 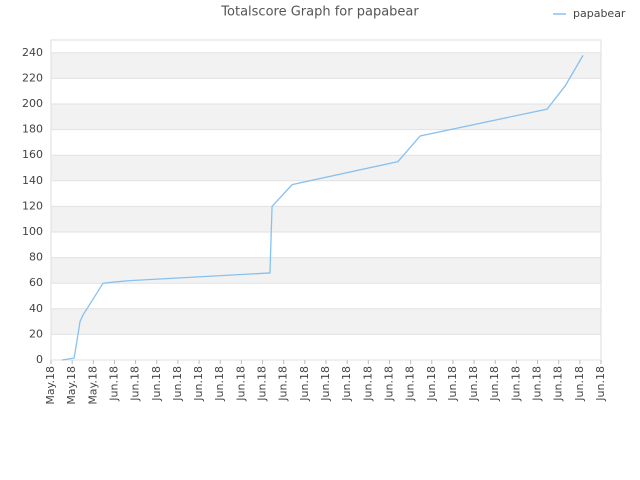 What do you see at coordinates (39, 359) in the screenshot?
I see `y-tick-label: 0` at bounding box center [39, 359].